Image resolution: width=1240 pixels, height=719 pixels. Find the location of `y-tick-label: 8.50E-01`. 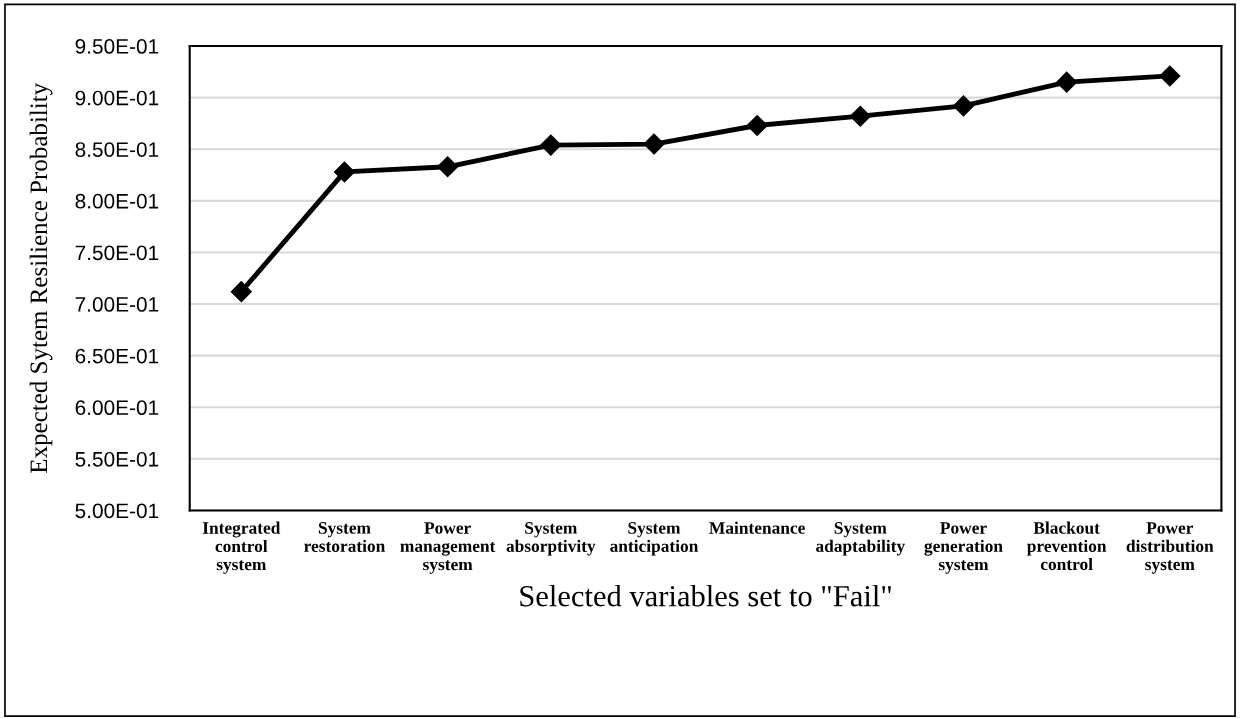

y-tick-label: 8.50E-01 is located at coordinates (117, 149).